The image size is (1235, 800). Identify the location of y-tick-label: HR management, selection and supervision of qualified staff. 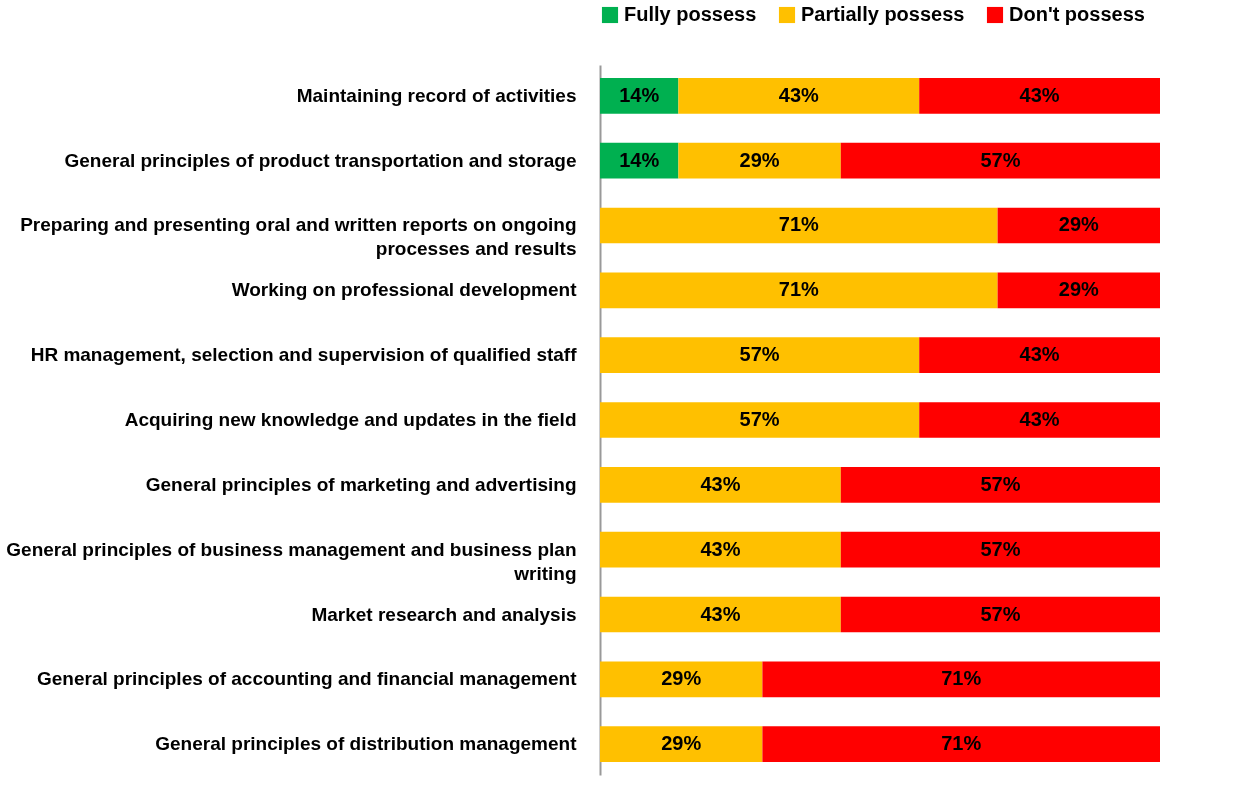
(304, 355).